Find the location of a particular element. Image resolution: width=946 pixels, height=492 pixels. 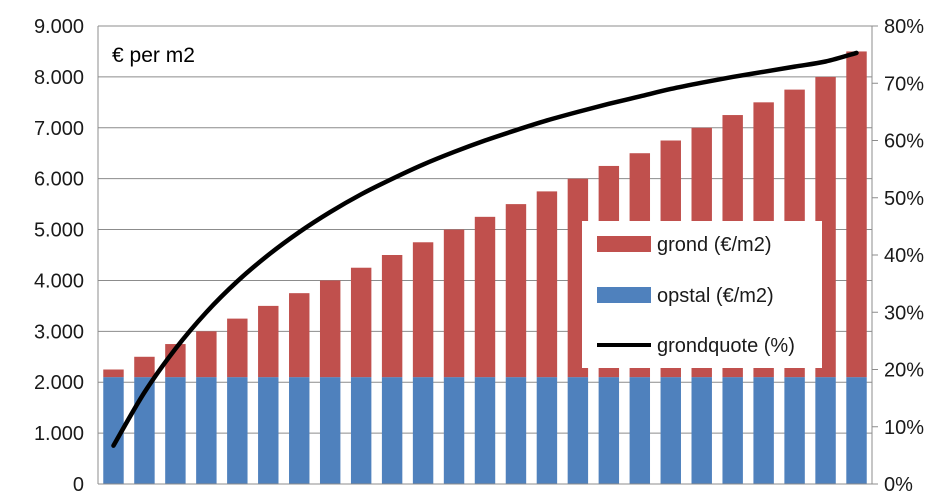

right-tick-label: 70% is located at coordinates (904, 84).